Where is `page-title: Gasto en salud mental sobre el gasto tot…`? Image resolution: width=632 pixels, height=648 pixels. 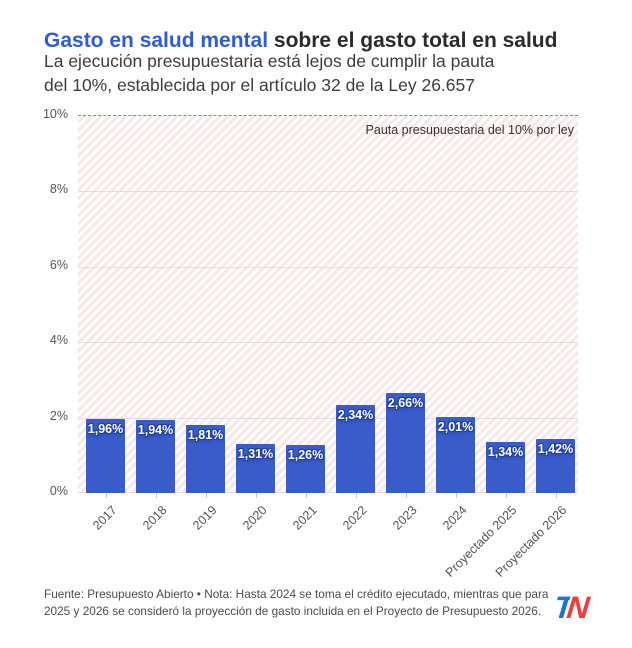 page-title: Gasto en salud mental sobre el gasto tot… is located at coordinates (324, 41).